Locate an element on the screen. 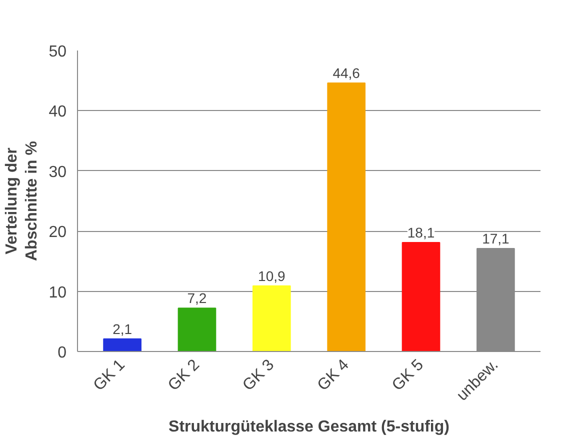 The width and height of the screenshot is (576, 444). data-label: 17,1 is located at coordinates (496, 238).